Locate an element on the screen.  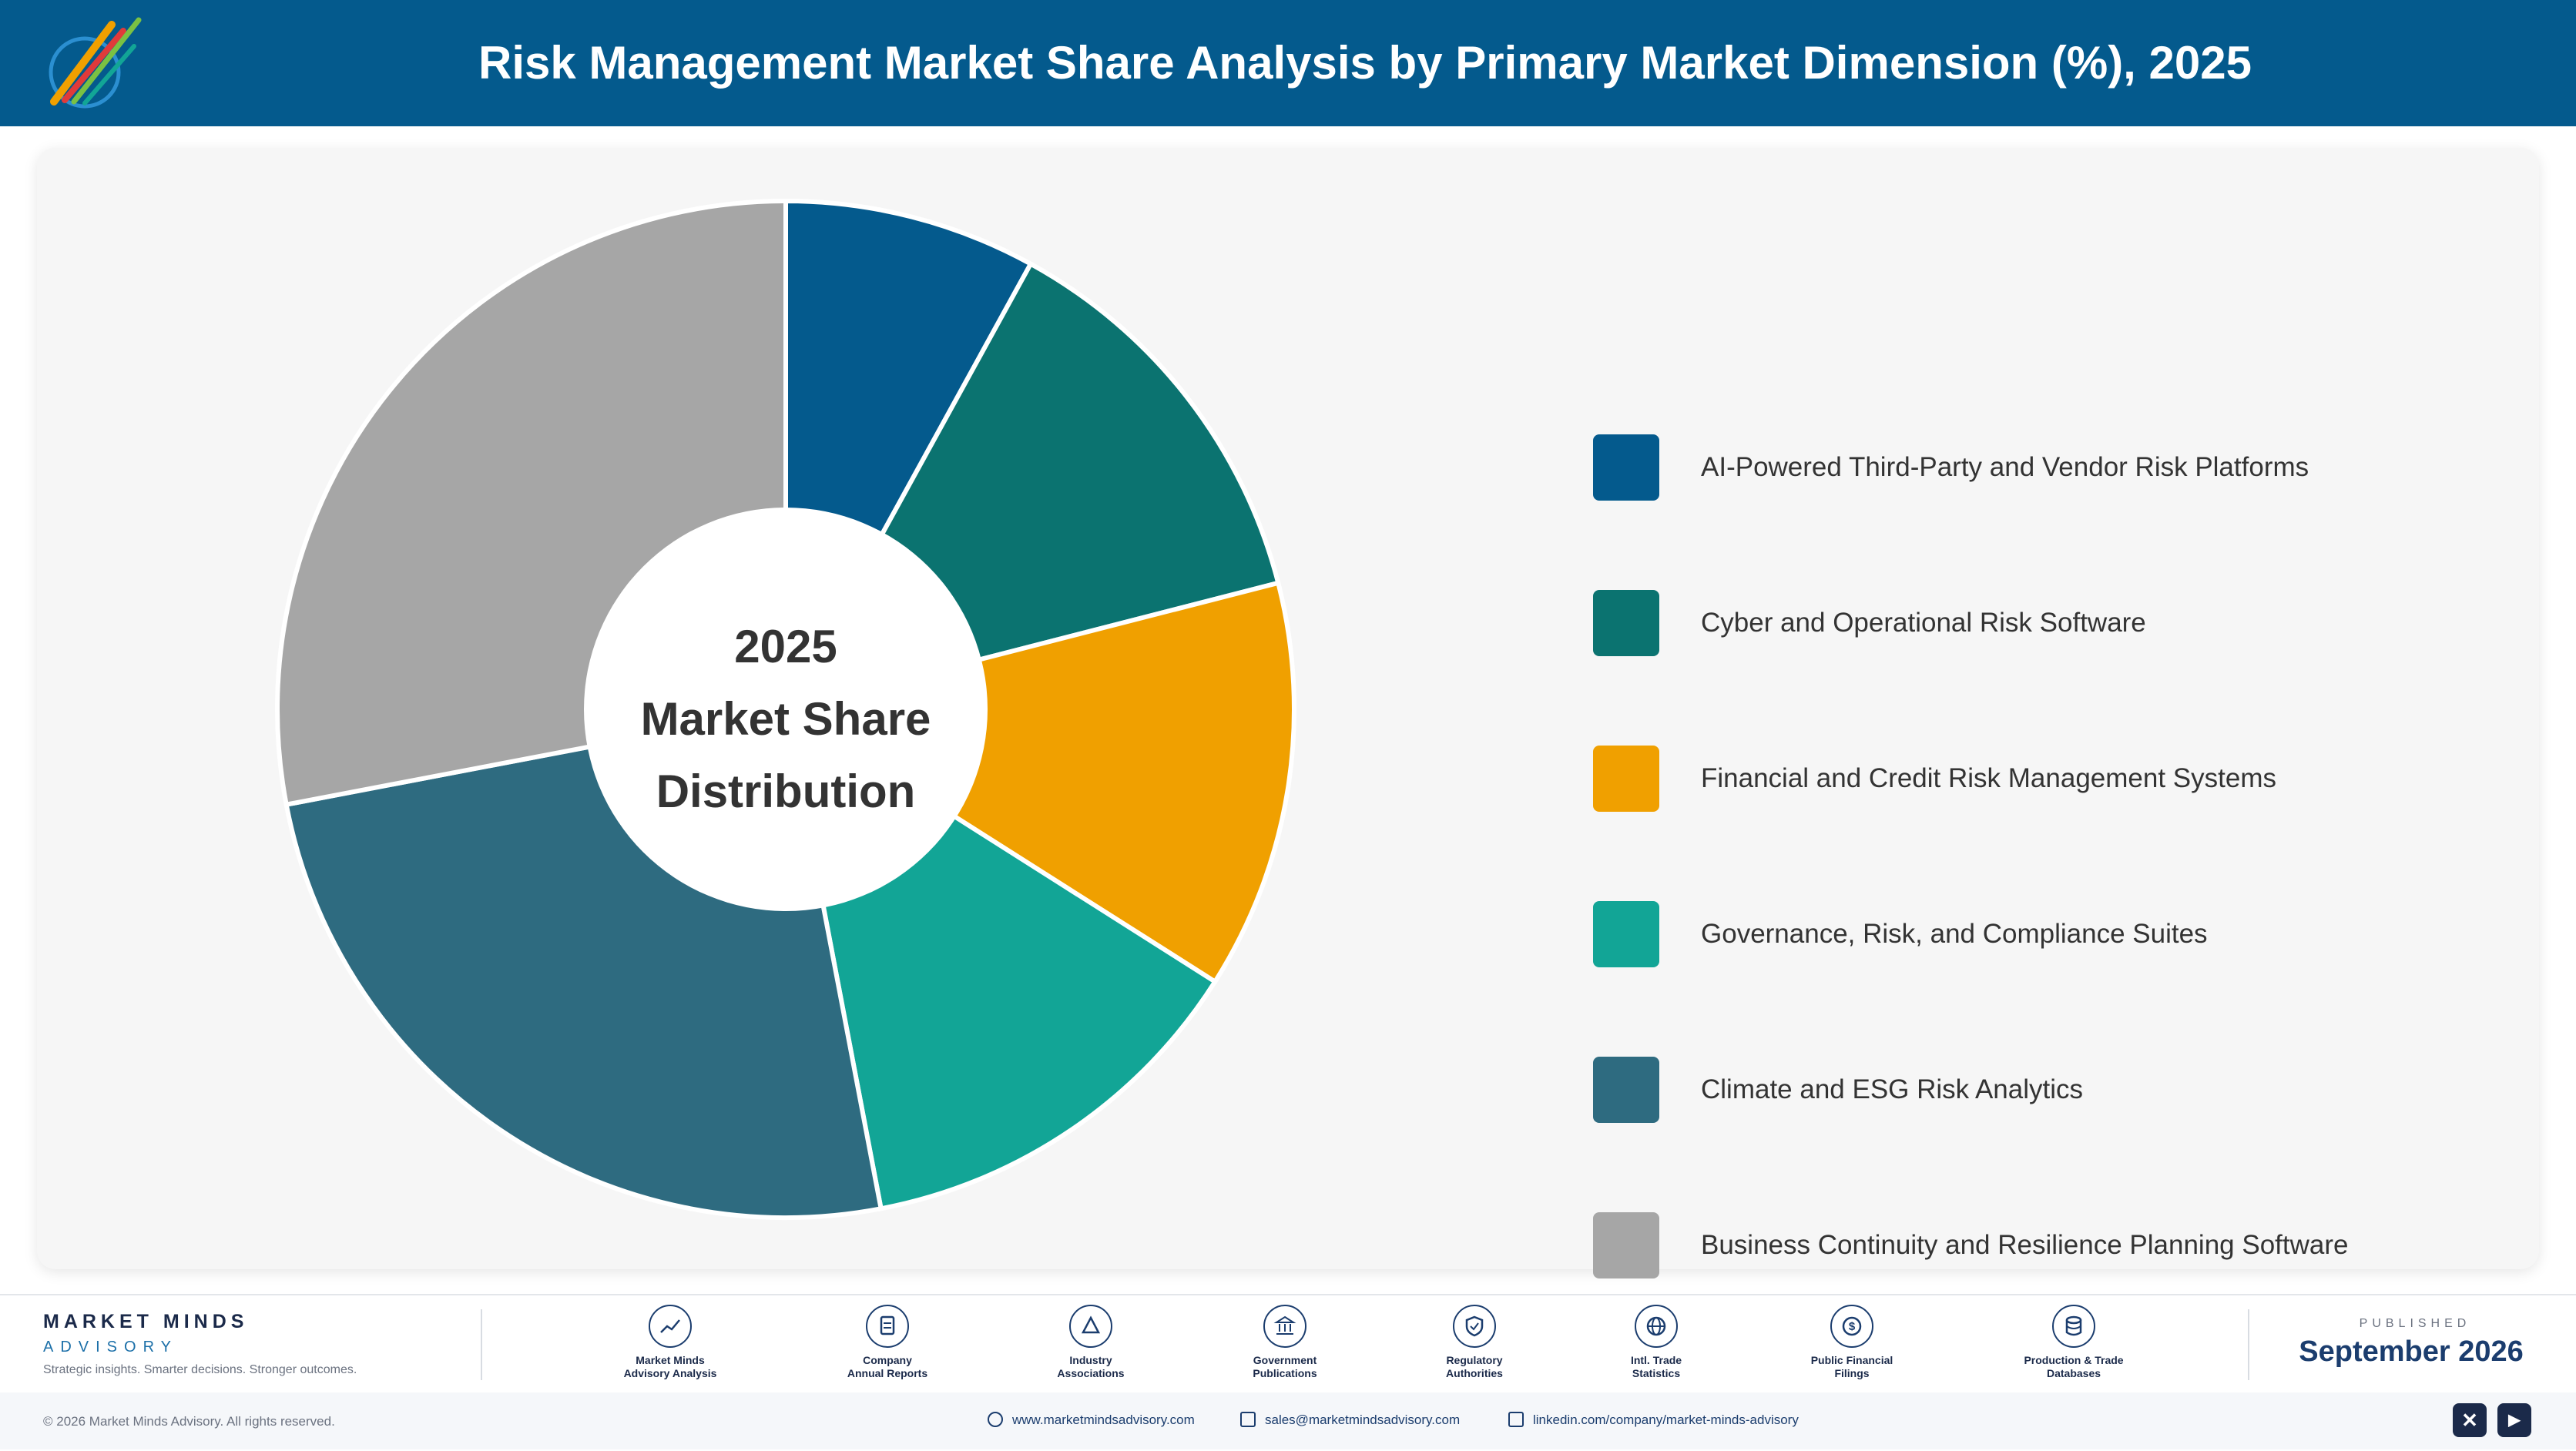
source-item: $ Public Financial Filings is located at coordinates (1852, 1342).